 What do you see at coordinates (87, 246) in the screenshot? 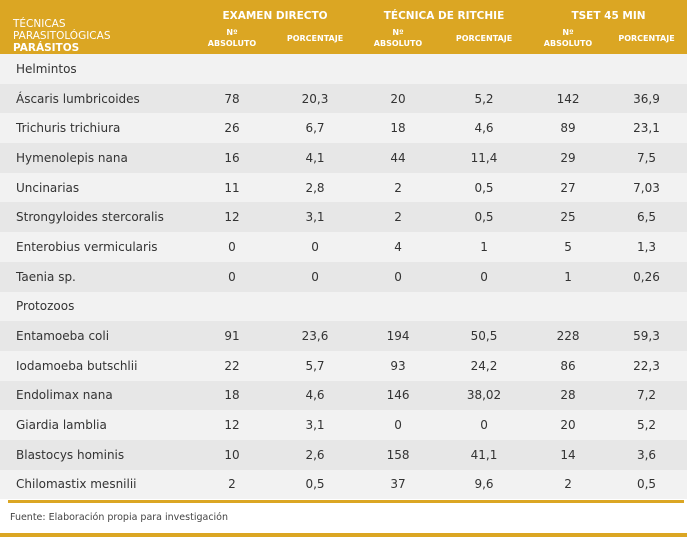
I see `parasite-name: Enterobius vermicularis` at bounding box center [87, 246].